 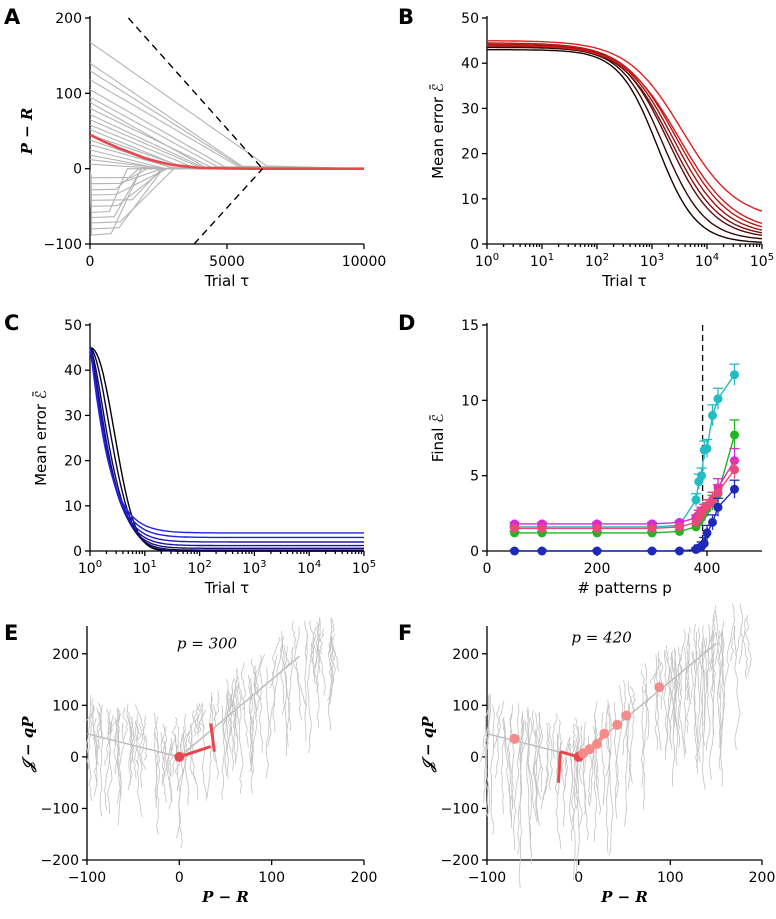 I want to click on y-tick-label: 40, so click(x=470, y=64).